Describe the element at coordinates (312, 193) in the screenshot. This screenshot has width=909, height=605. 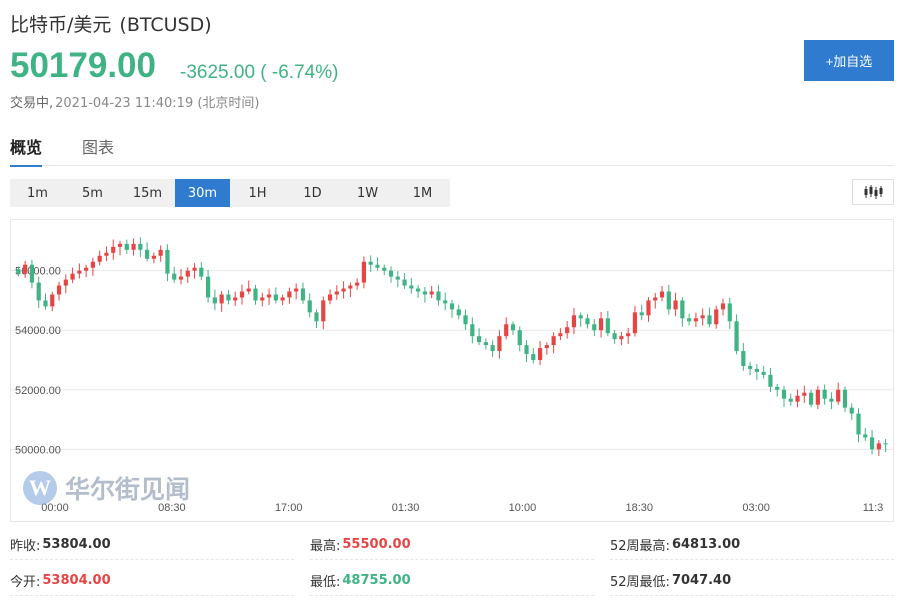
I see `interval-1d: 1D` at that location.